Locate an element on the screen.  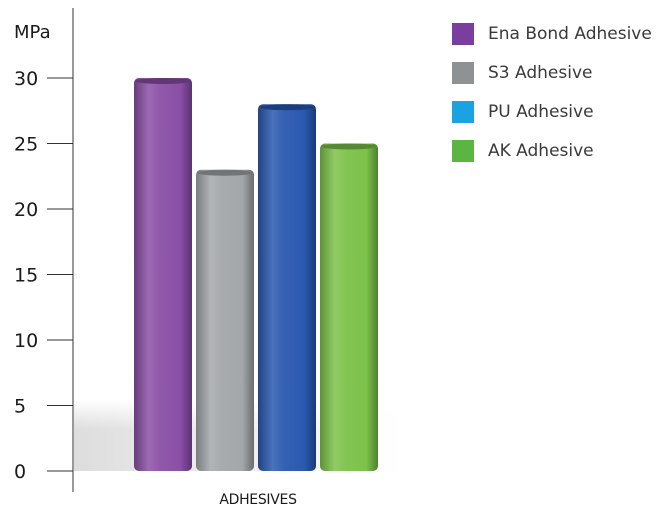
legend-item: AK Adhesive is located at coordinates (552, 150).